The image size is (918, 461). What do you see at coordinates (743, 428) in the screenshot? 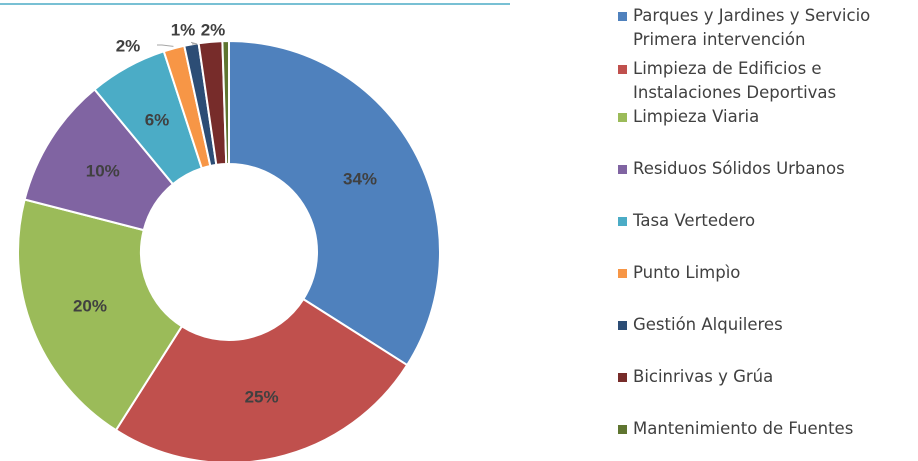
I see `legend-label: Mantenimiento de Fuentes` at bounding box center [743, 428].